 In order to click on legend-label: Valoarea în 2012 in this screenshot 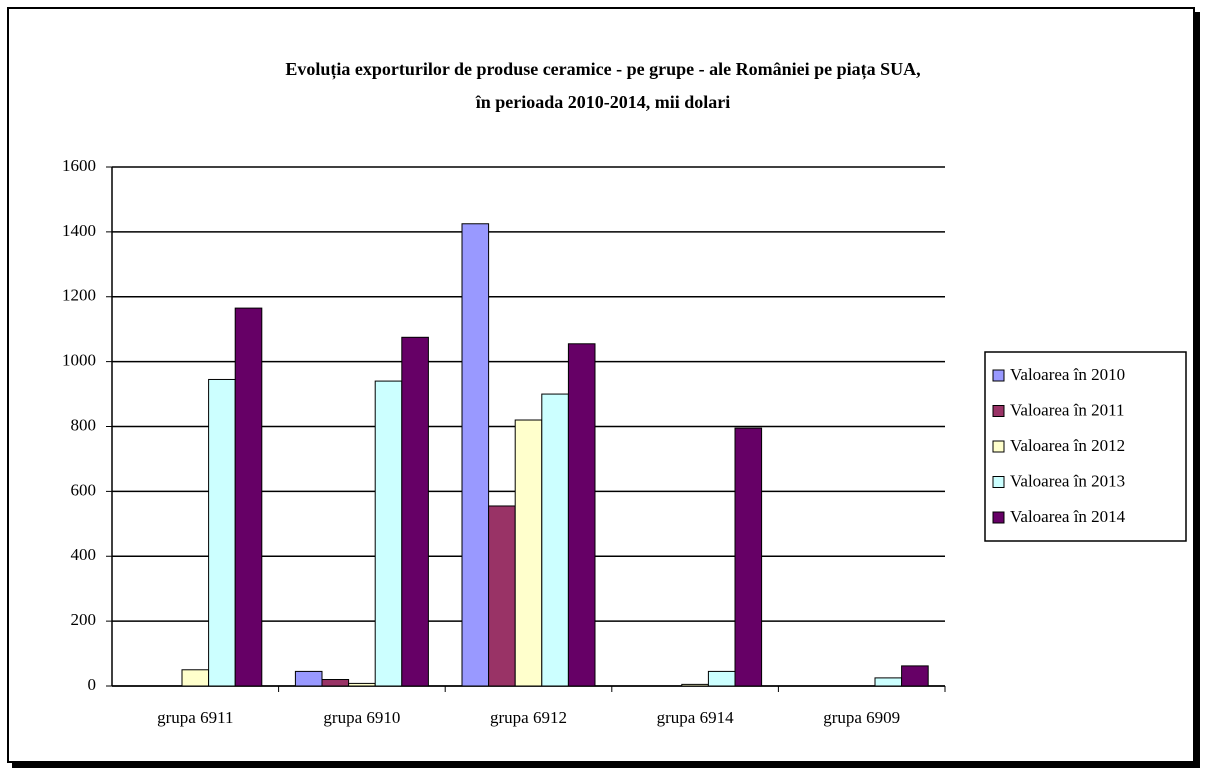, I will do `click(1067, 445)`.